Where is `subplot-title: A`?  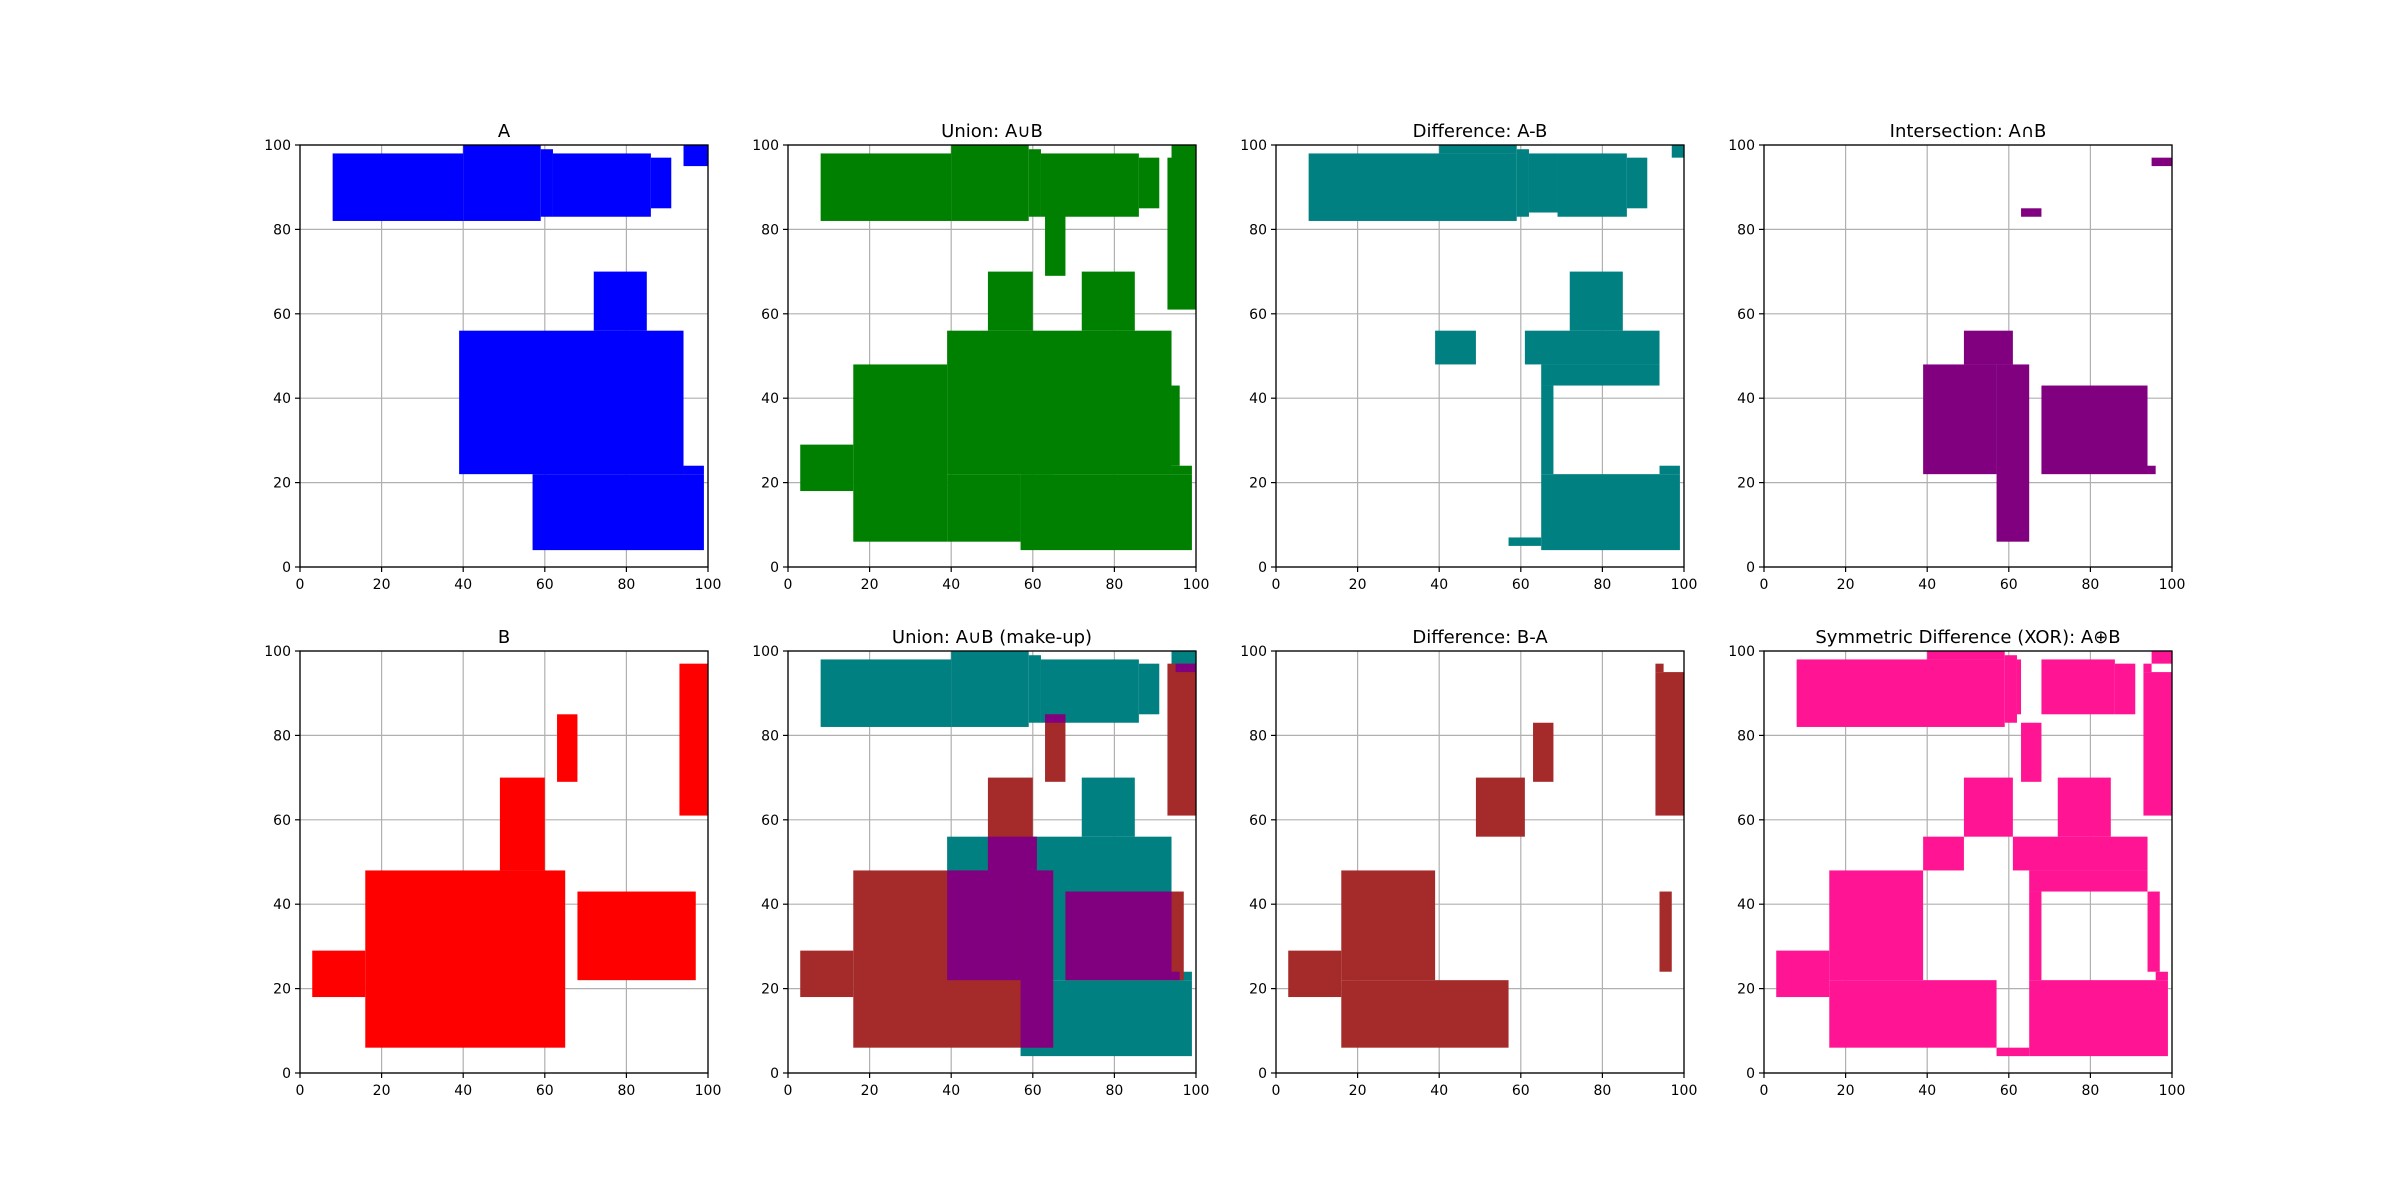 subplot-title: A is located at coordinates (504, 131).